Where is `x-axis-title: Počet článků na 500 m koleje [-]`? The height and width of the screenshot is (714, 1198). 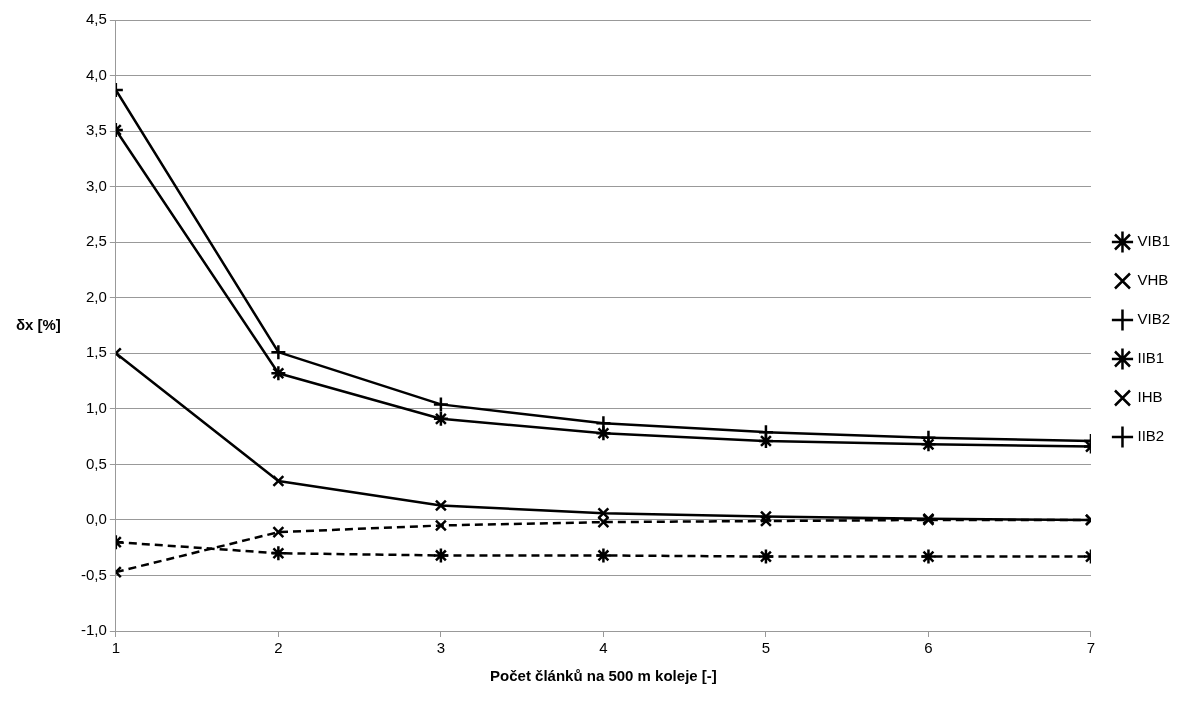 x-axis-title: Počet článků na 500 m koleje [-] is located at coordinates (603, 675).